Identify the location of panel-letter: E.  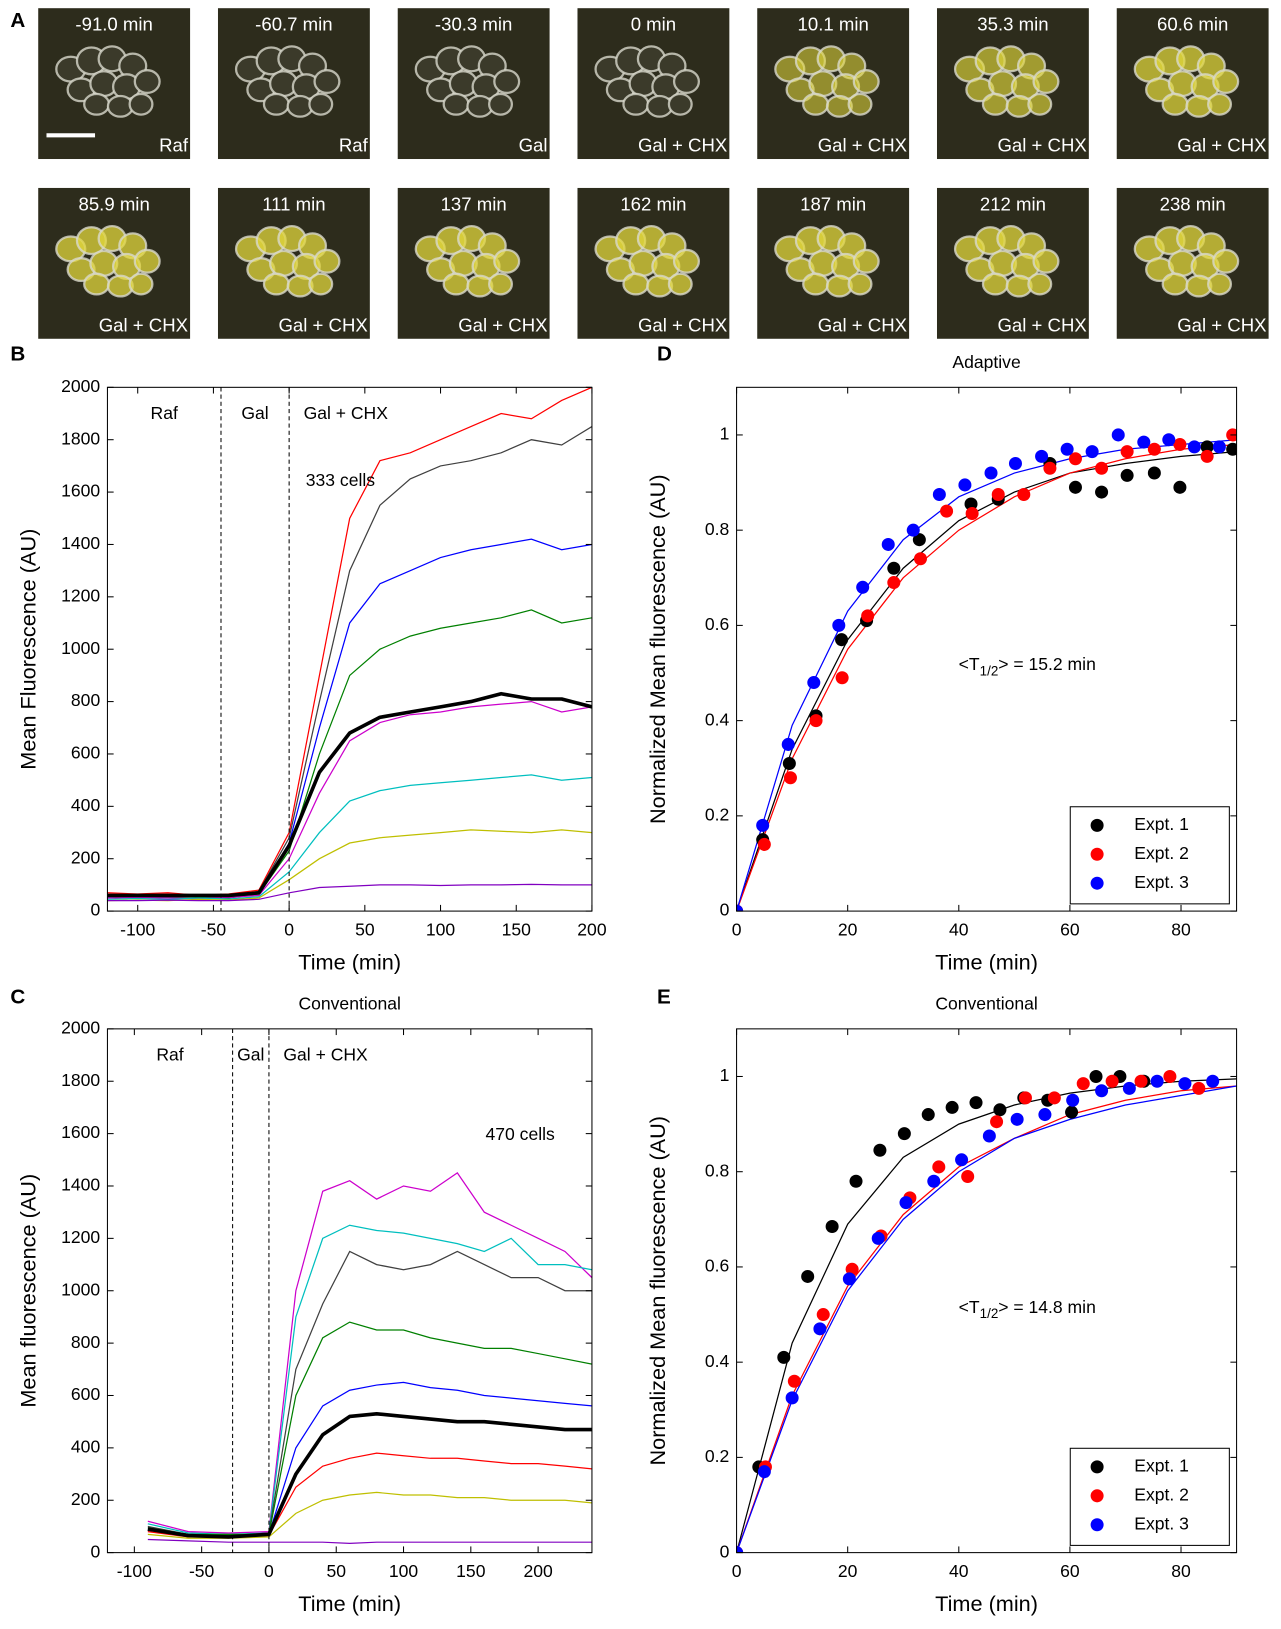
(664, 996).